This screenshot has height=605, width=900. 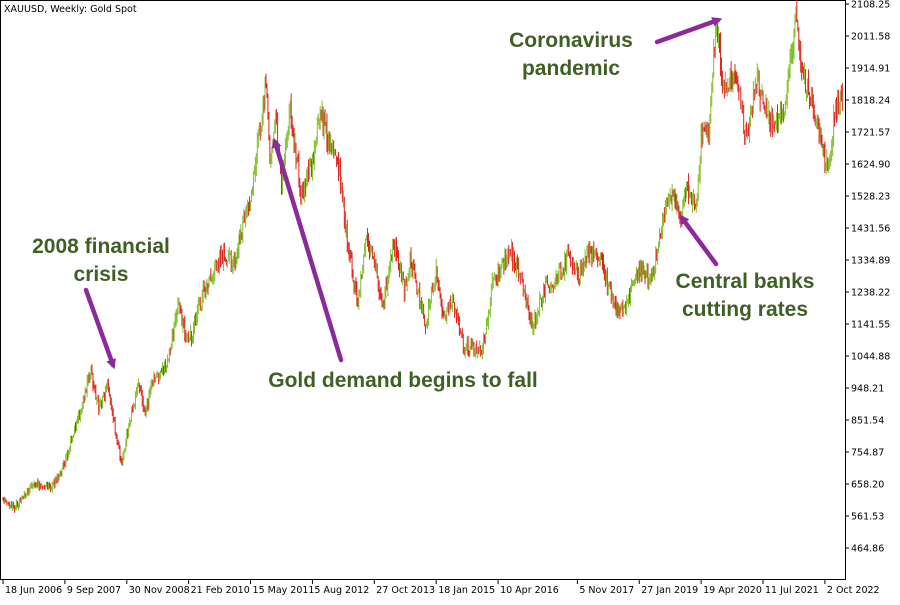 I want to click on x-tick-label: 9 Sep 2007, so click(x=94, y=590).